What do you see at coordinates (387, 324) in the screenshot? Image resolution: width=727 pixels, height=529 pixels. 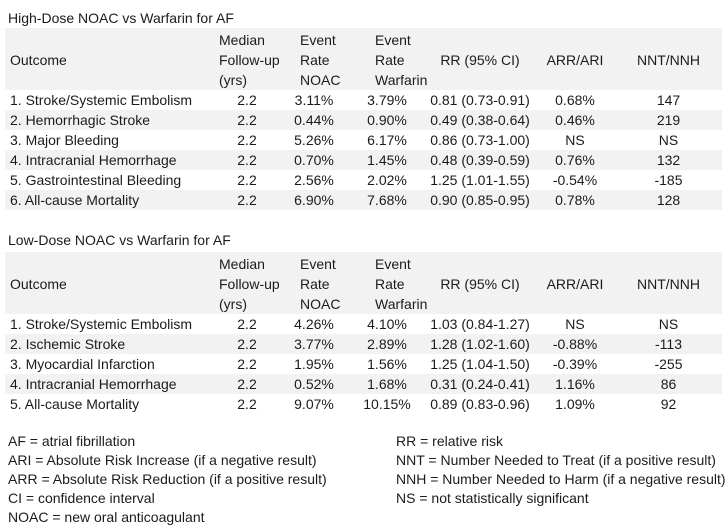 I see `value-cell: 4.10%` at bounding box center [387, 324].